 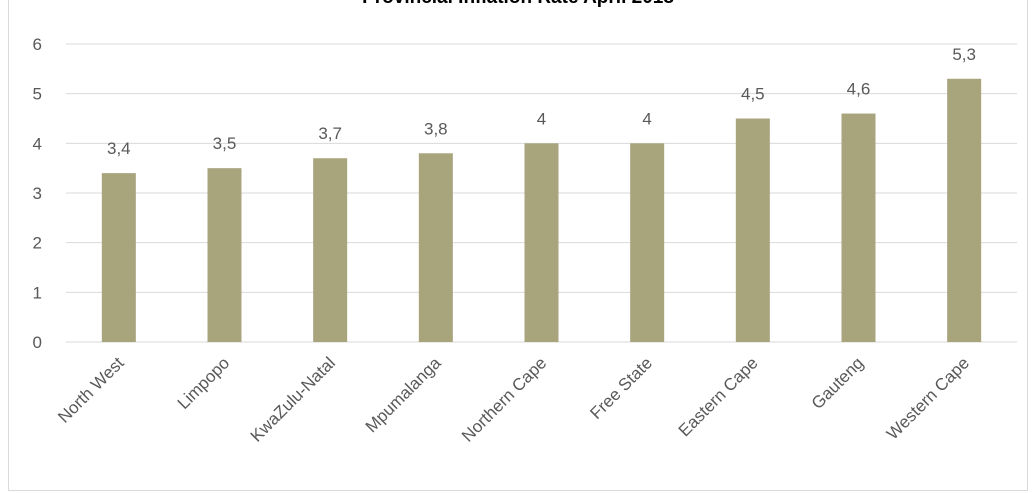 I want to click on data-label: 3,5, so click(x=225, y=143).